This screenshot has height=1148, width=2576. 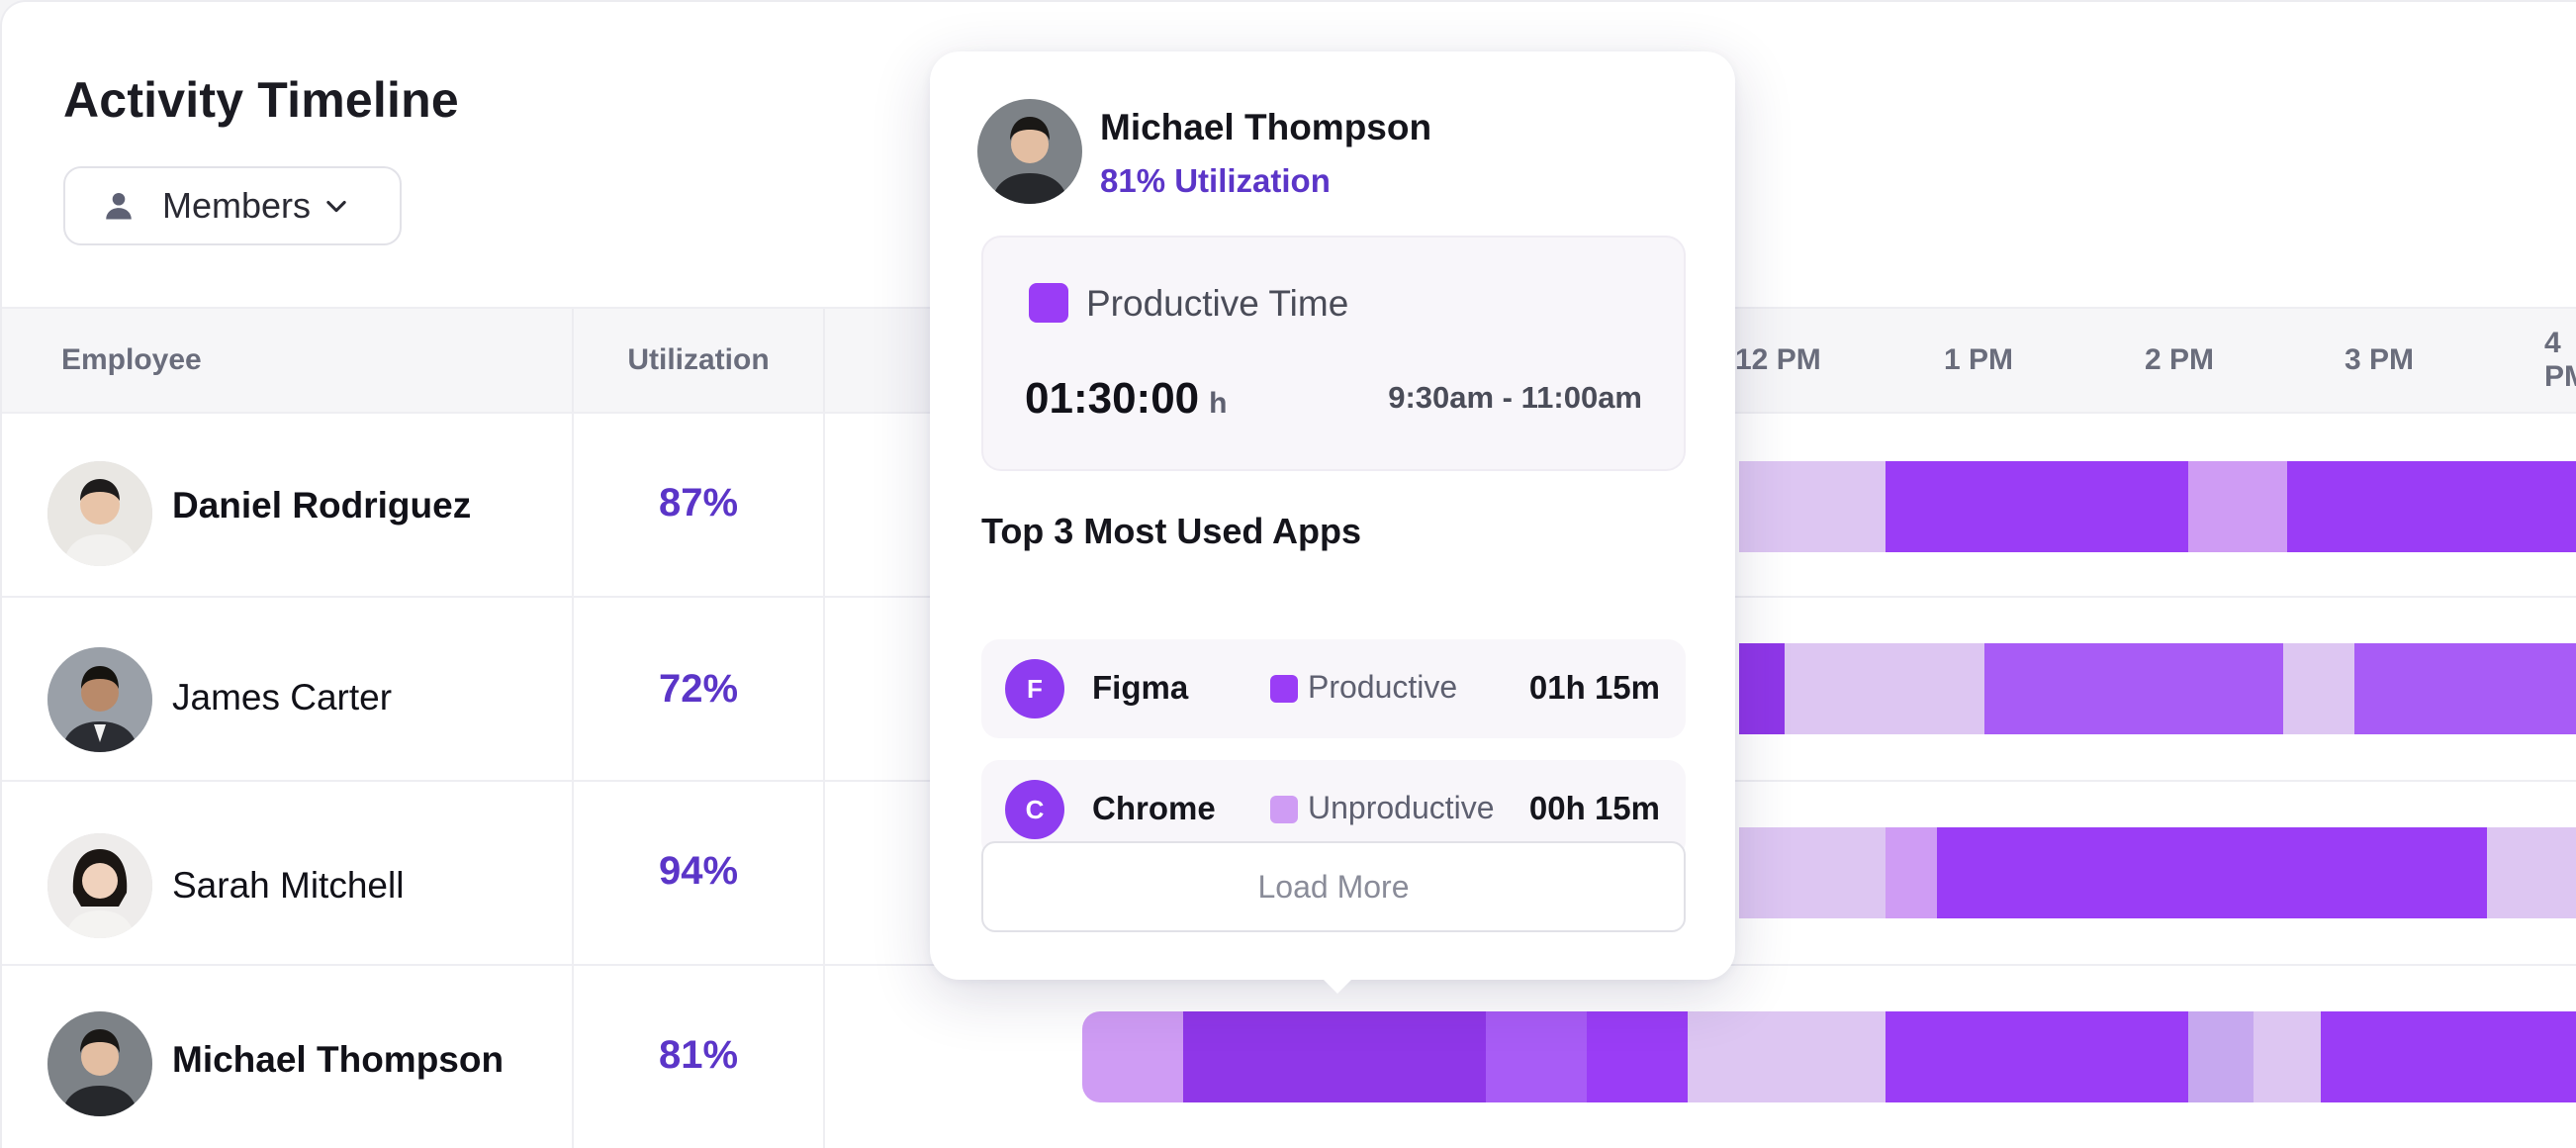 I want to click on app-time: 00h 15m, so click(x=1594, y=808).